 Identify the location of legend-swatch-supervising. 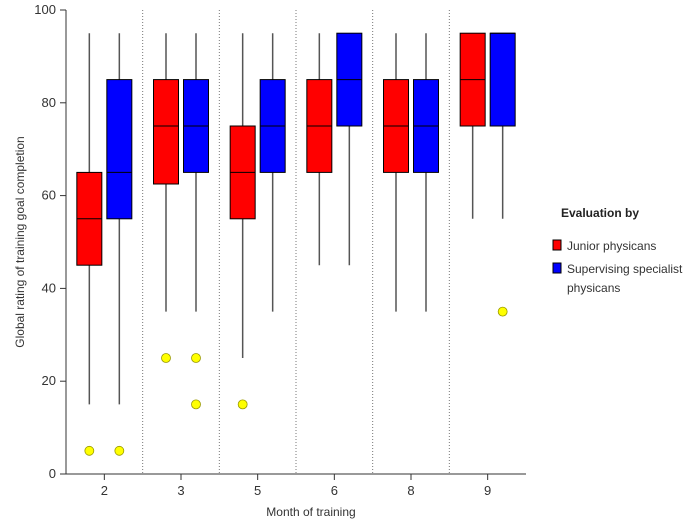
(557, 268).